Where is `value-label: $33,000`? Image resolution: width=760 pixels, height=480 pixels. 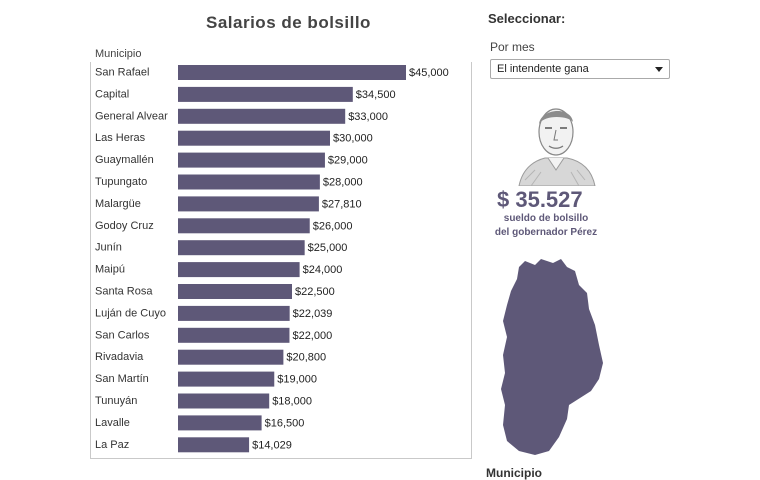
value-label: $33,000 is located at coordinates (368, 117).